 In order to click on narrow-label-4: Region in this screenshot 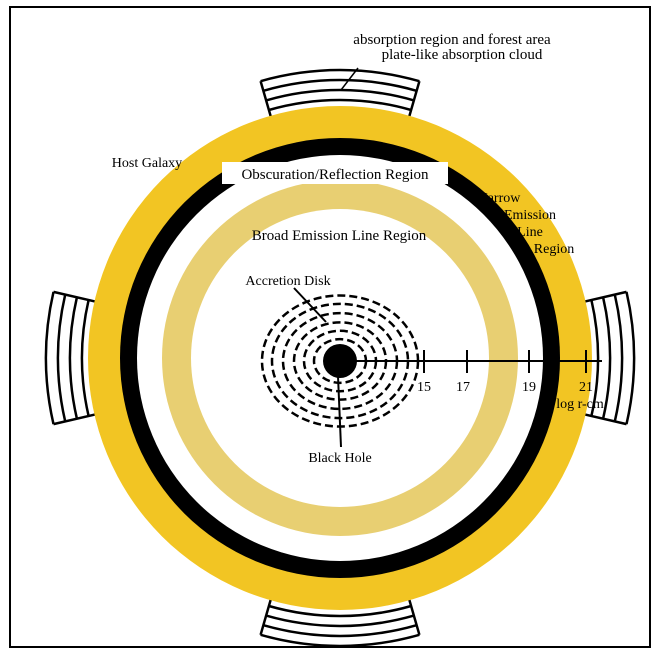, I will do `click(554, 249)`.